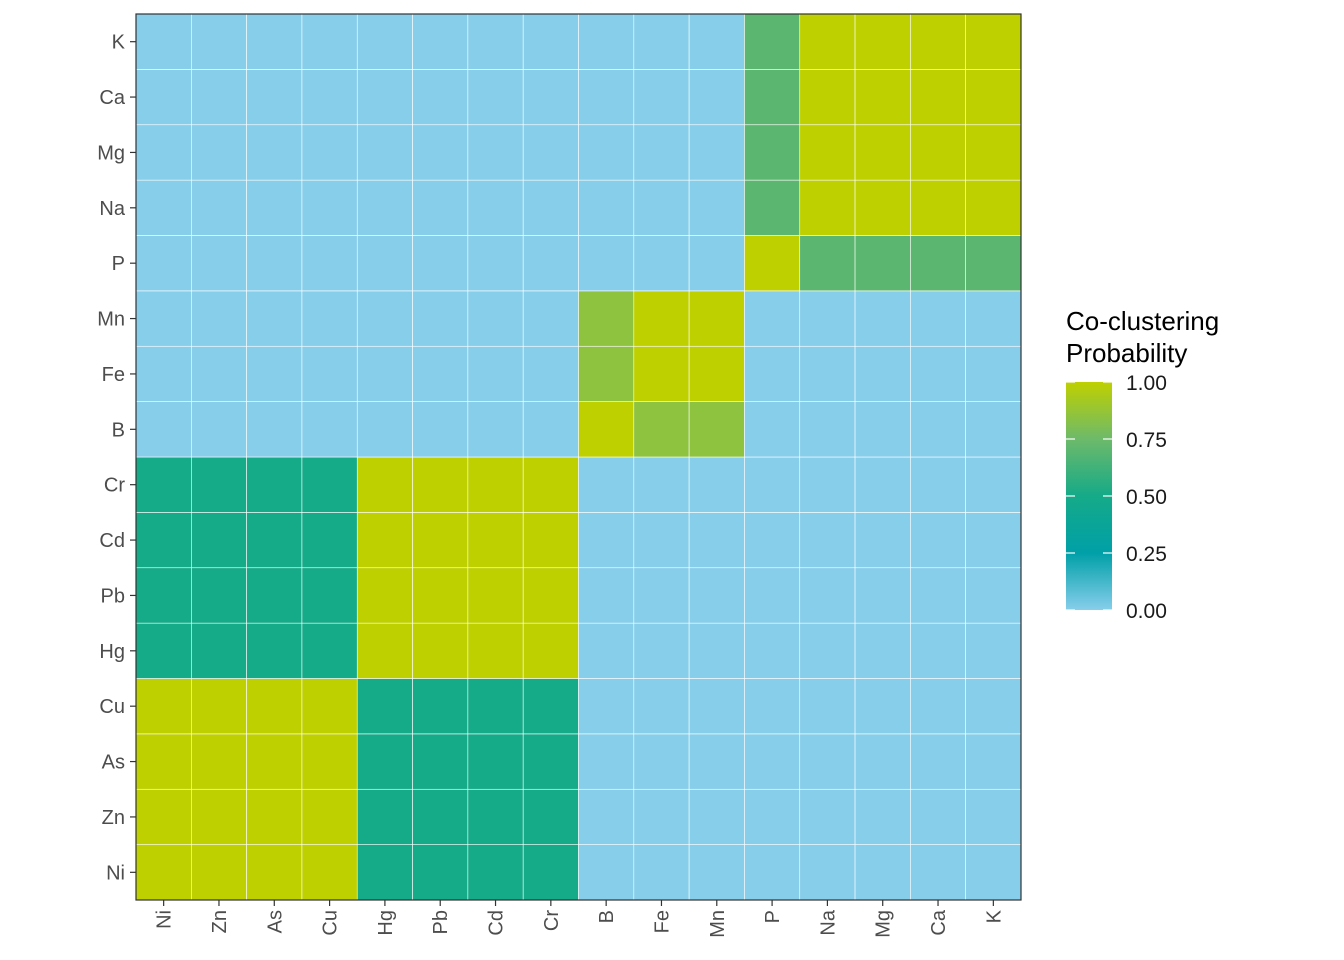 The height and width of the screenshot is (960, 1344). I want to click on y-tick-label-Cr: Cr, so click(114, 486).